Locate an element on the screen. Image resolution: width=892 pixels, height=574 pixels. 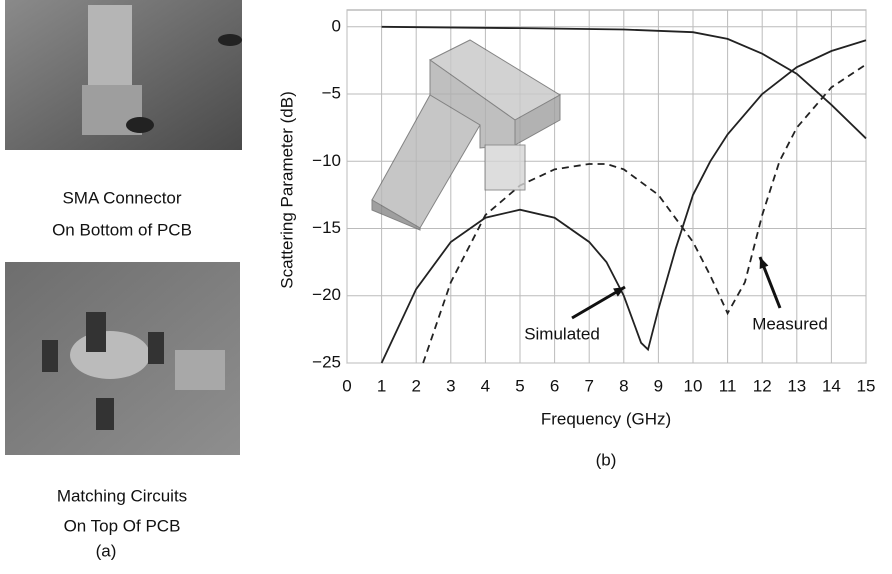
y-tick-label: −10 is located at coordinates (326, 160).